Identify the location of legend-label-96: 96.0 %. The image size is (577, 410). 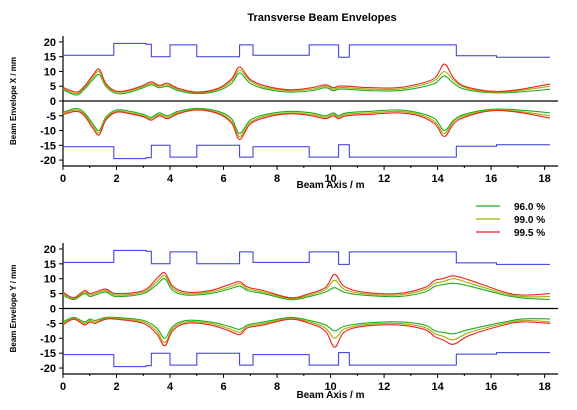
(529, 207).